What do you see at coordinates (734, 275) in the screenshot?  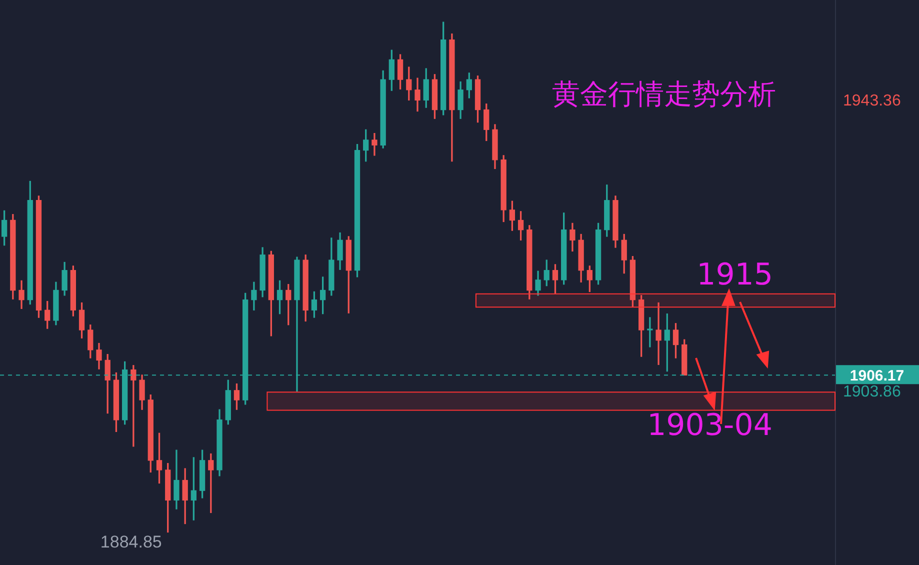 I see `band-label: 1915` at bounding box center [734, 275].